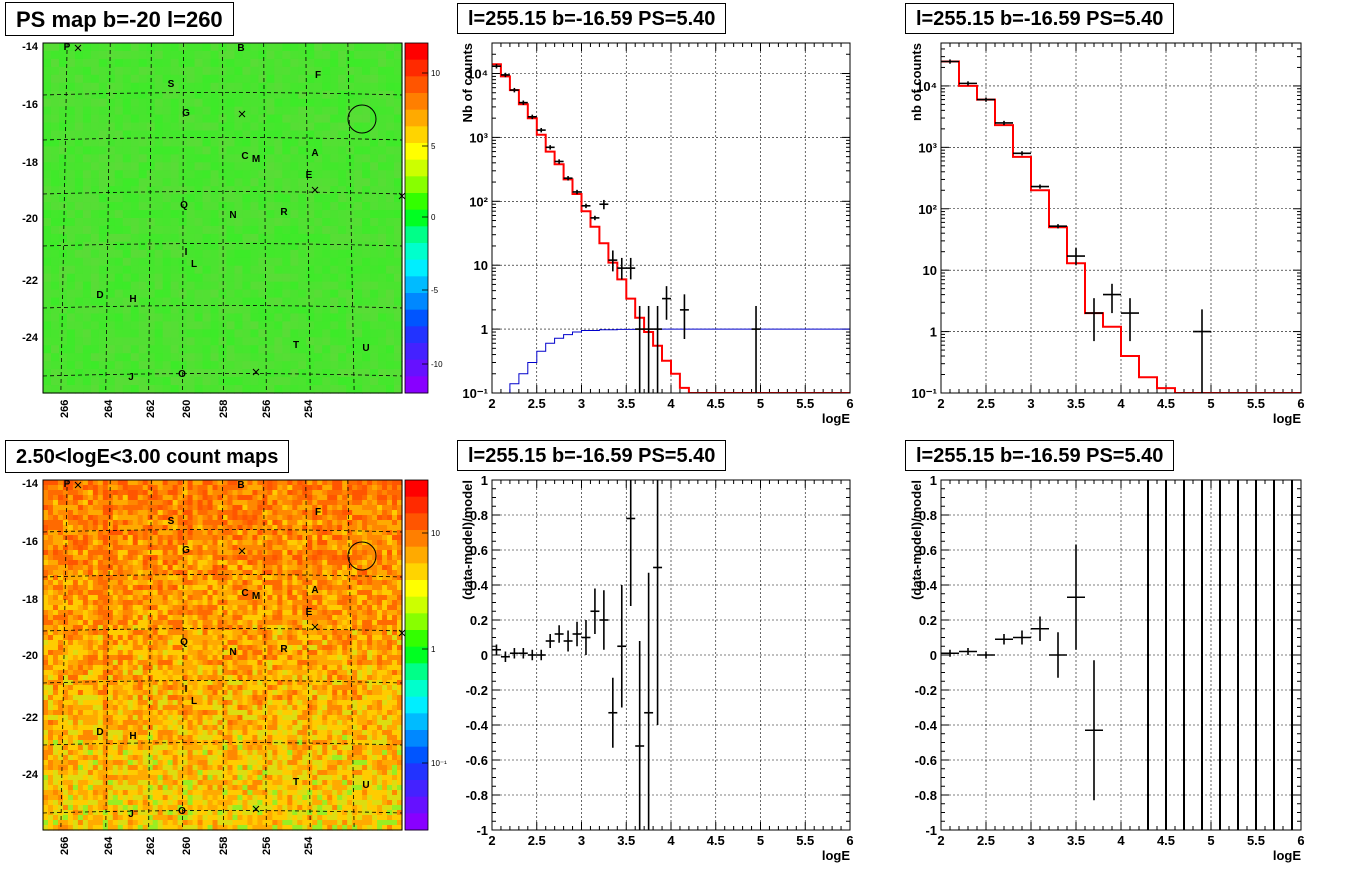 The image size is (1348, 875). Describe the element at coordinates (186, 113) in the screenshot. I see `map-source-label: G` at that location.